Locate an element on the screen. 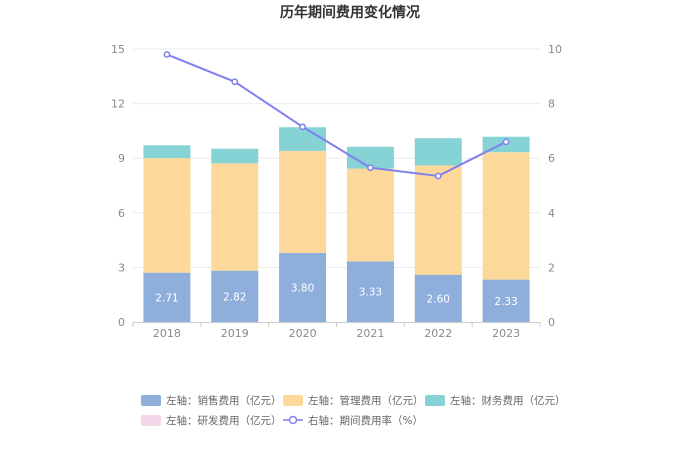 The height and width of the screenshot is (473, 700). legend-label: 左轴：管理费用（亿元） is located at coordinates (366, 400).